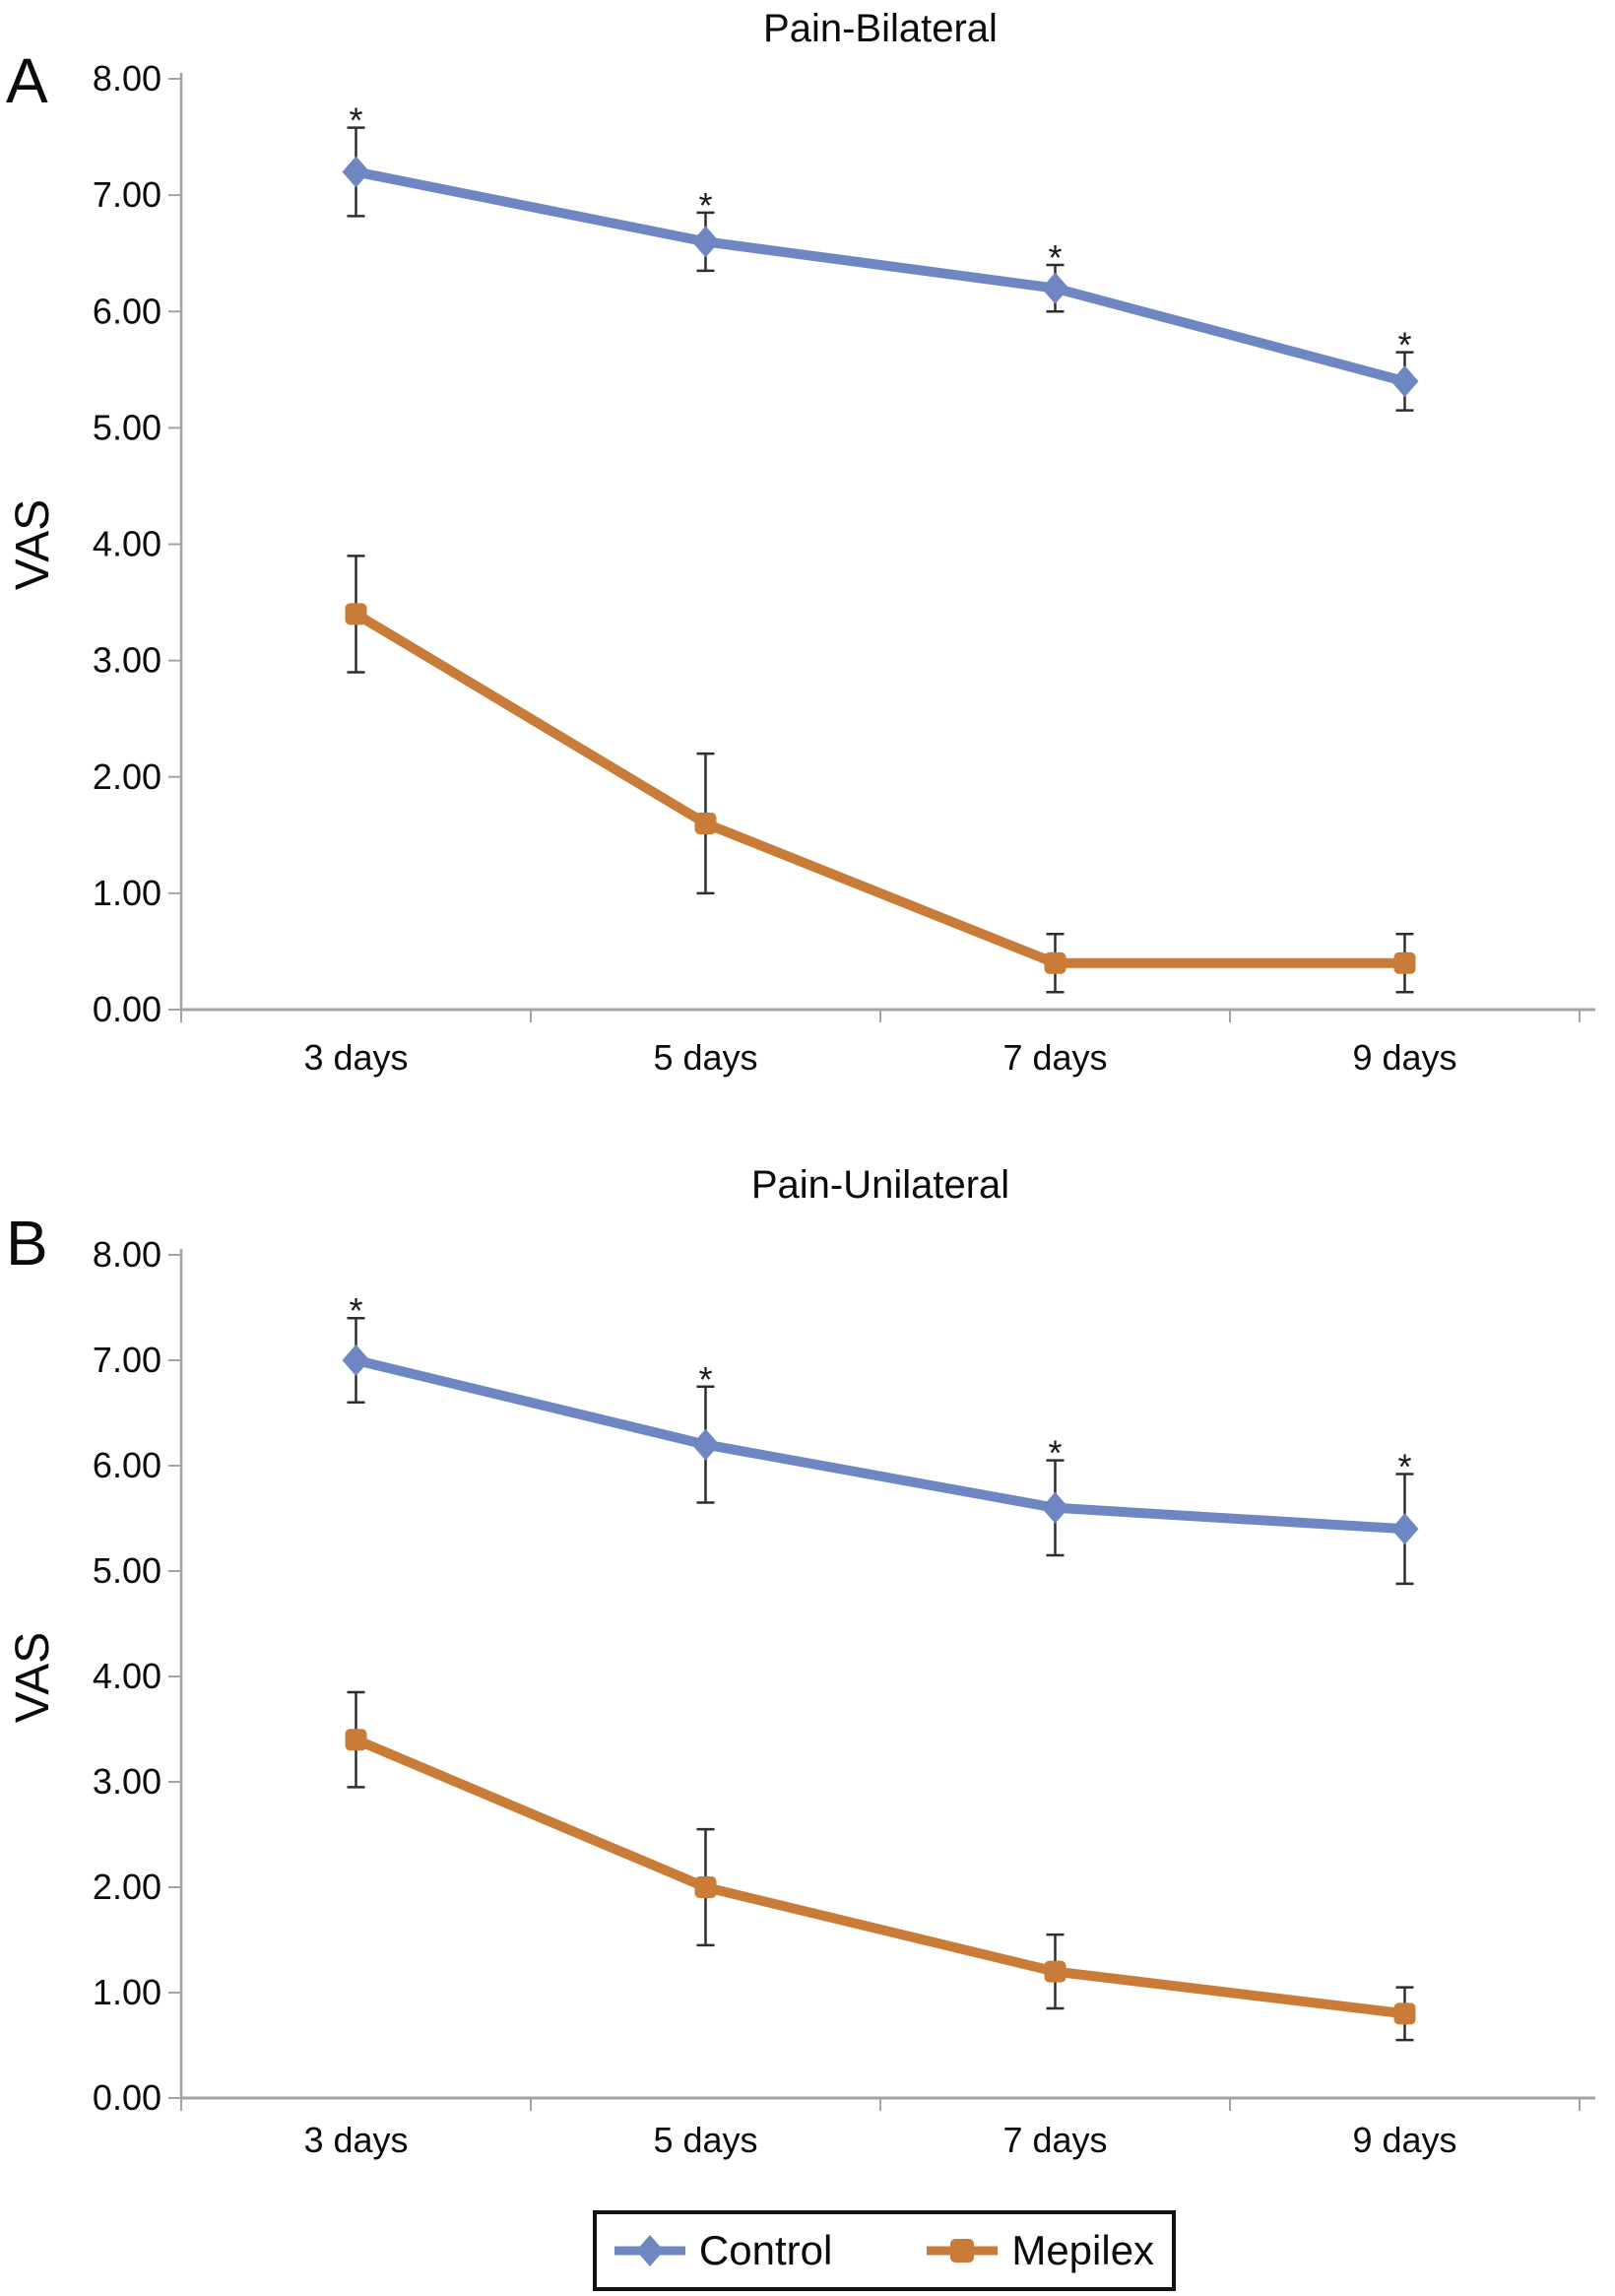  What do you see at coordinates (1083, 2250) in the screenshot?
I see `legend-label-mepilex: Mepilex` at bounding box center [1083, 2250].